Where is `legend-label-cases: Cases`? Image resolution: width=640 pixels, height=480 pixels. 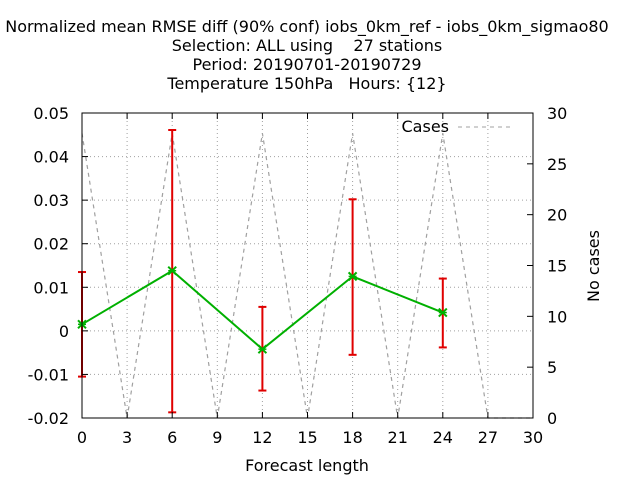 legend-label-cases: Cases is located at coordinates (426, 126).